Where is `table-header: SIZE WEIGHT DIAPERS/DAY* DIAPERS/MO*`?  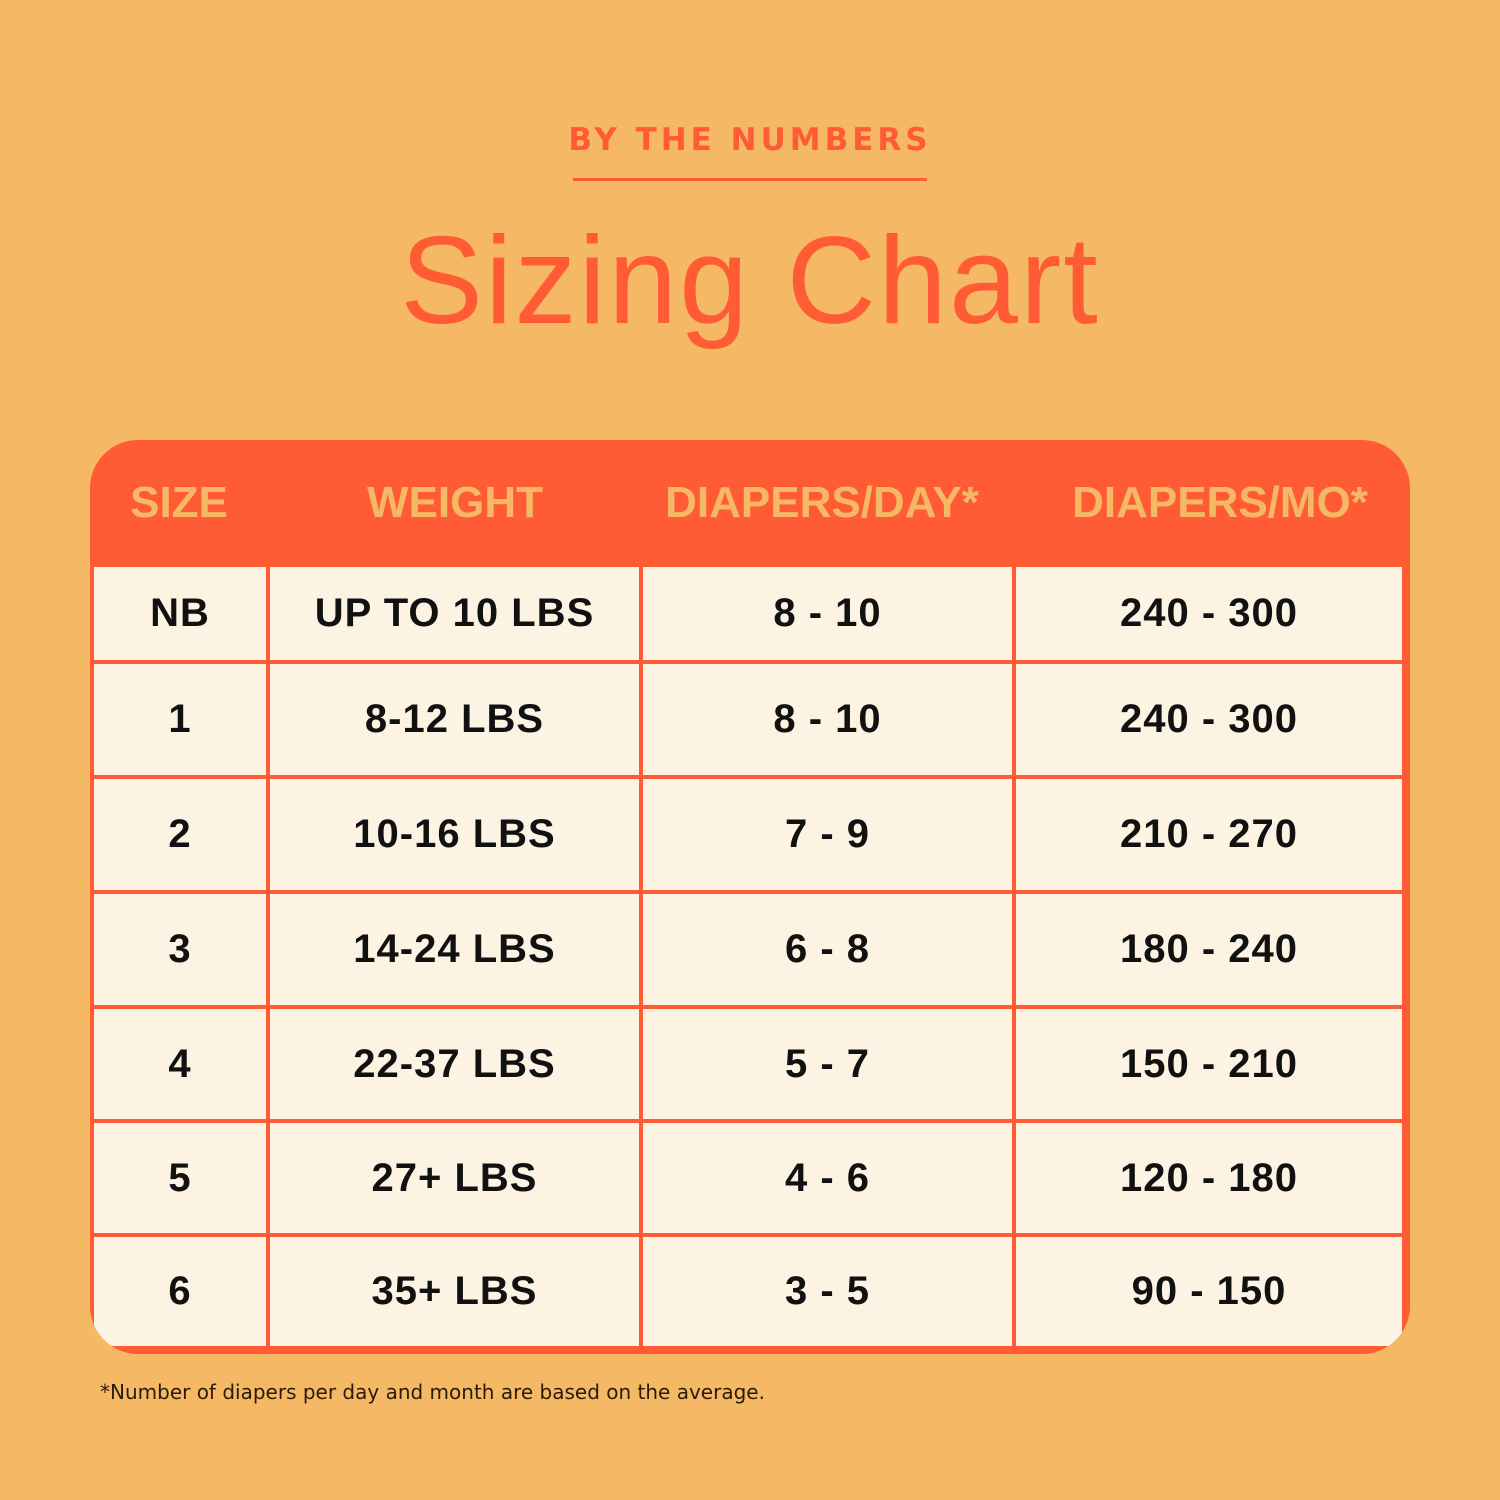
table-header: SIZE WEIGHT DIAPERS/DAY* DIAPERS/MO* is located at coordinates (750, 501).